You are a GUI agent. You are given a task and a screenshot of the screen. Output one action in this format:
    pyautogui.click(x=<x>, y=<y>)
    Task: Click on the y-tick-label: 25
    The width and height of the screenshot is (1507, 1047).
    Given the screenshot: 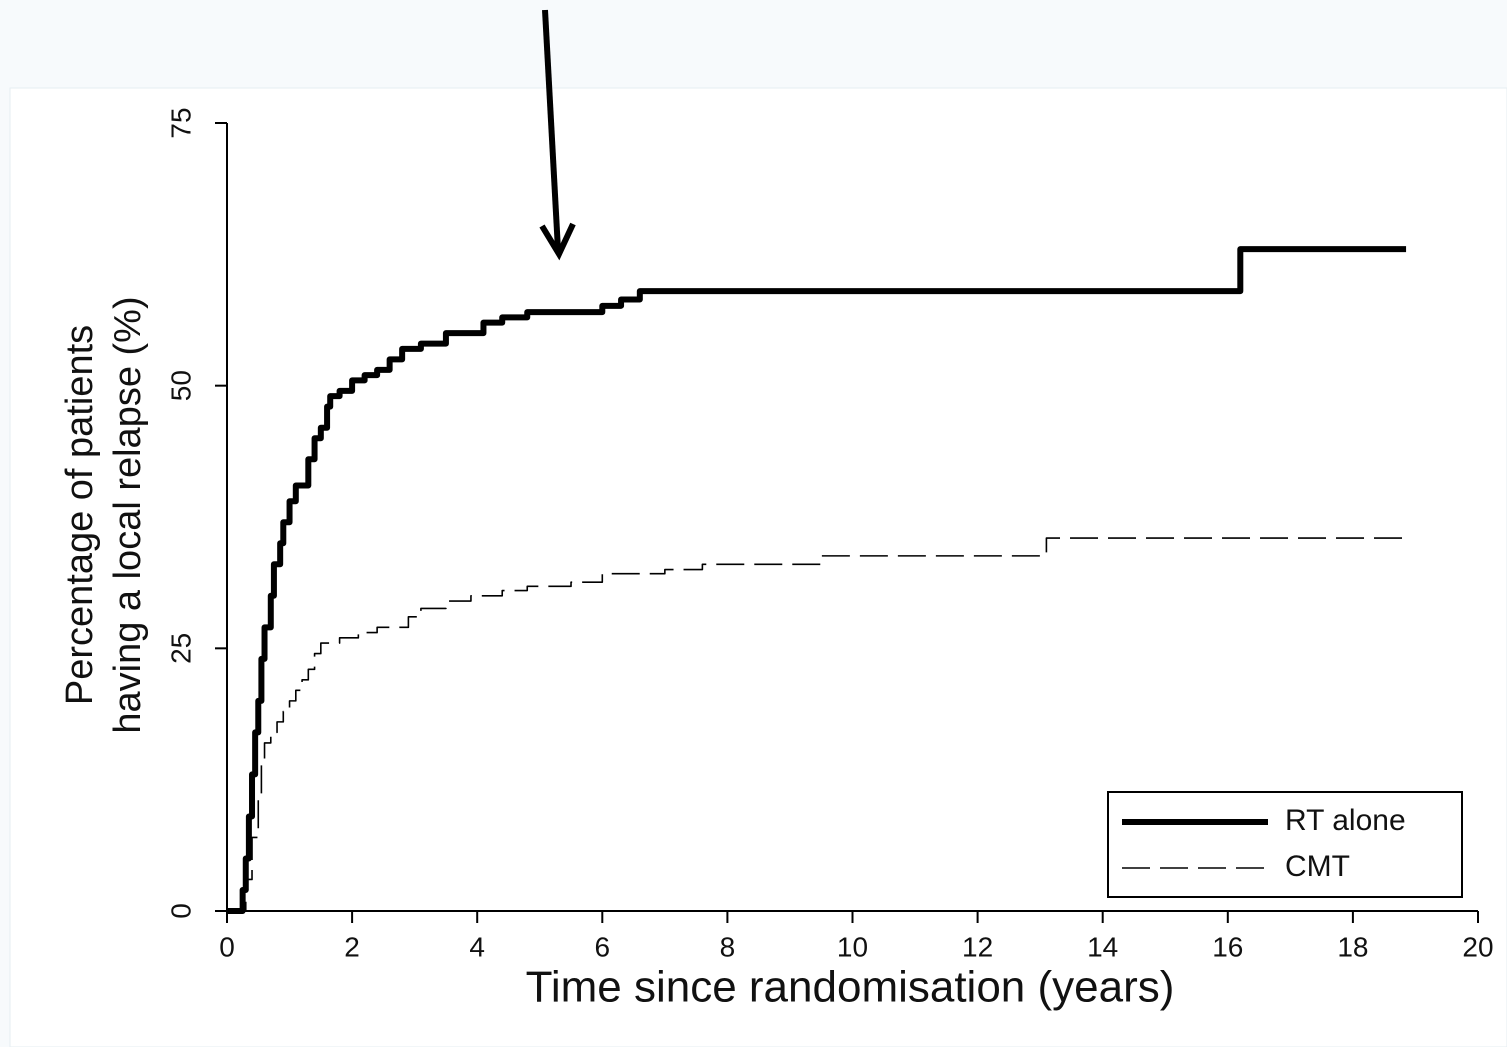 What is the action you would take?
    pyautogui.click(x=180, y=648)
    